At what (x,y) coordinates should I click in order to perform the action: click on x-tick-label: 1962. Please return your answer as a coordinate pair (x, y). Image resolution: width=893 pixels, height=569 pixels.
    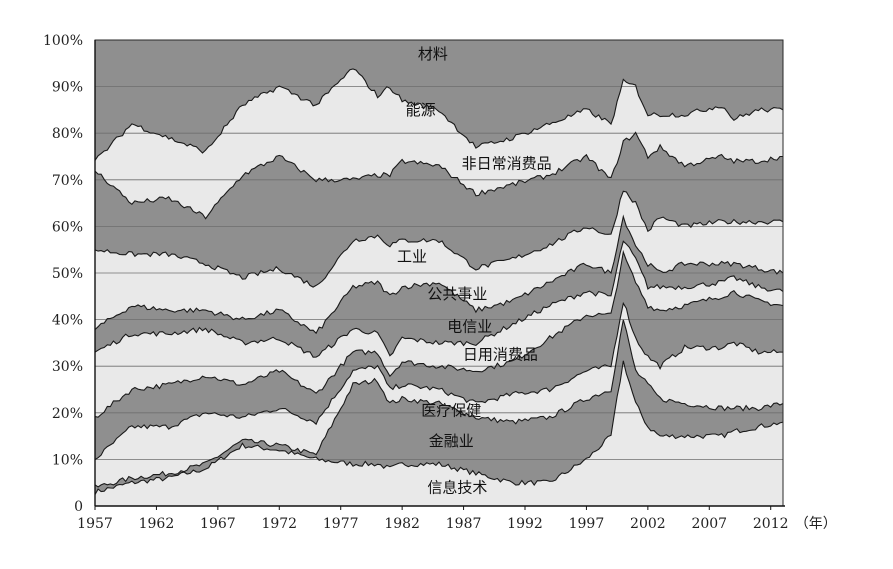
    Looking at the image, I should click on (157, 524).